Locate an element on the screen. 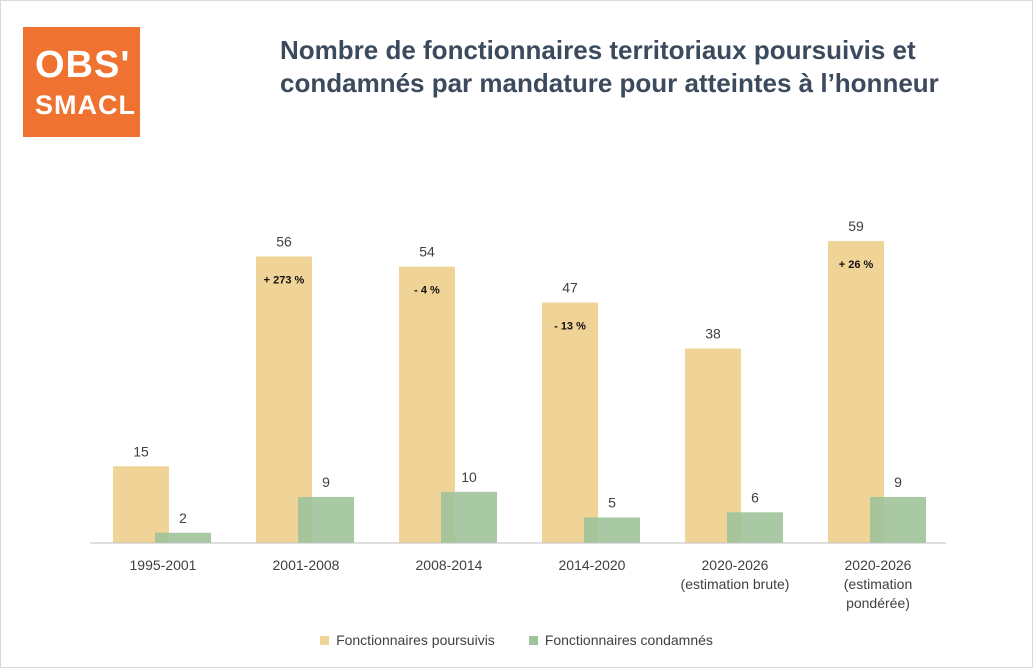  data-label-poursuivis-4: 38 is located at coordinates (713, 334).